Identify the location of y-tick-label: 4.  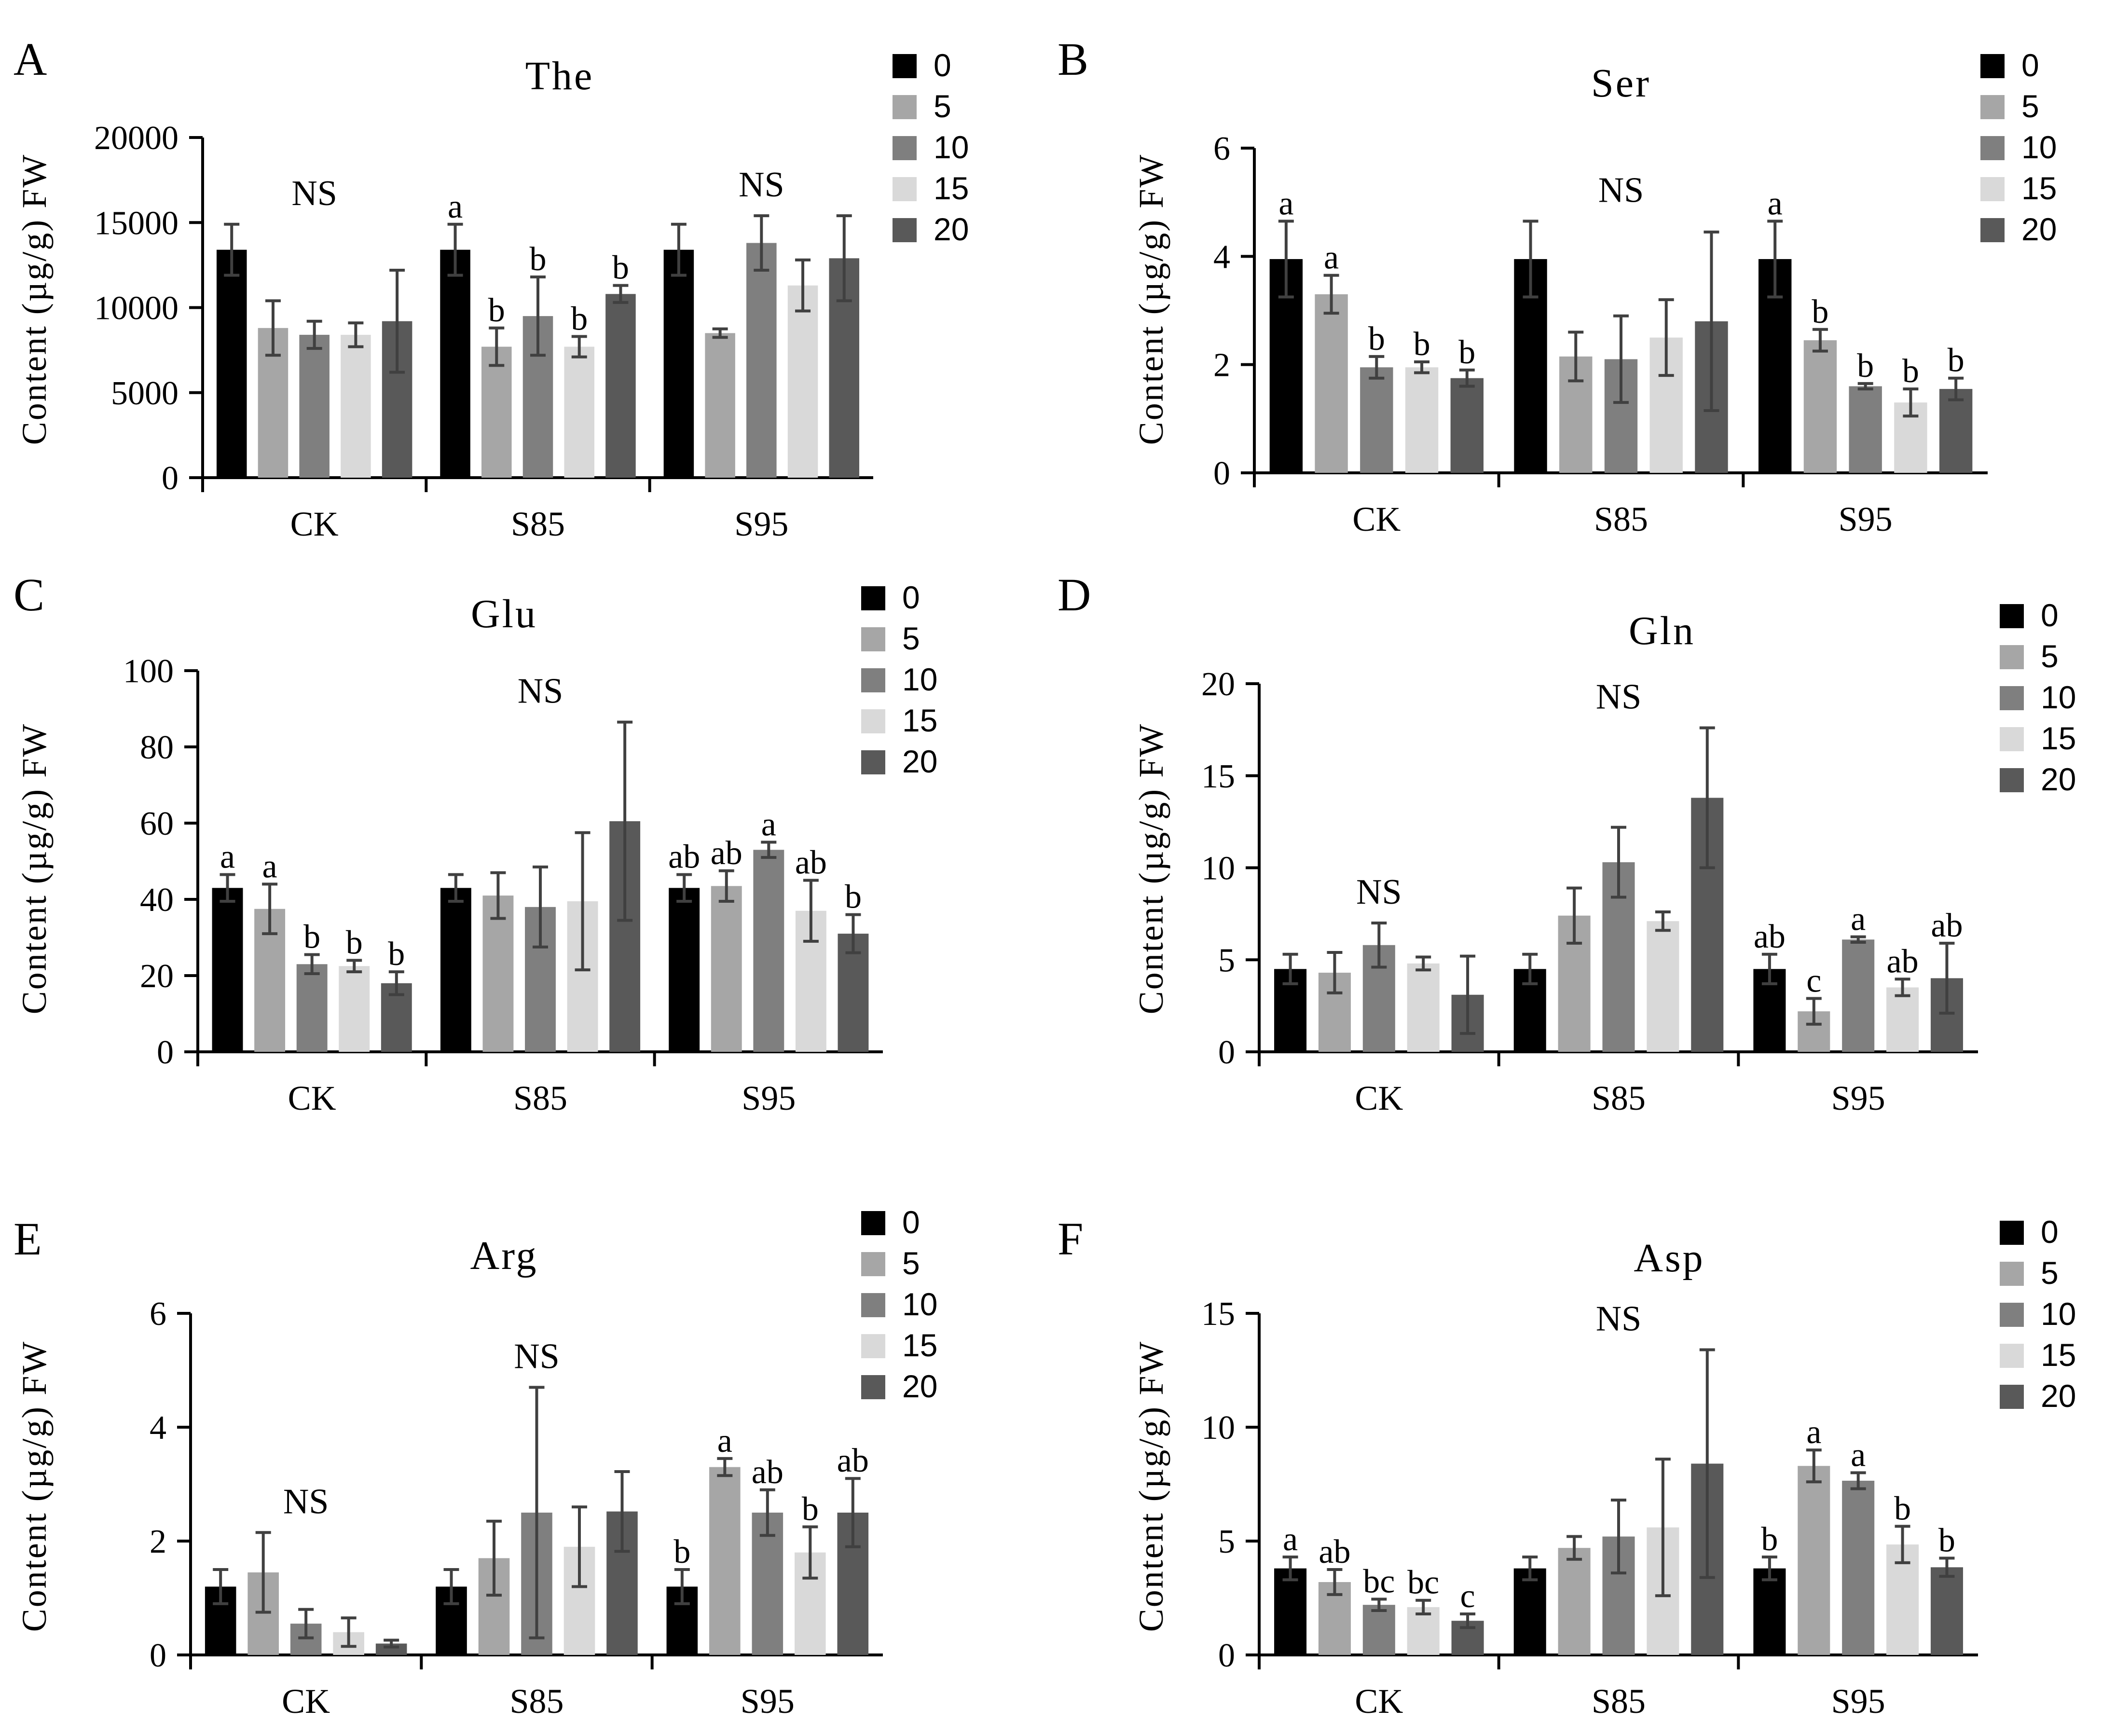
(158, 1428).